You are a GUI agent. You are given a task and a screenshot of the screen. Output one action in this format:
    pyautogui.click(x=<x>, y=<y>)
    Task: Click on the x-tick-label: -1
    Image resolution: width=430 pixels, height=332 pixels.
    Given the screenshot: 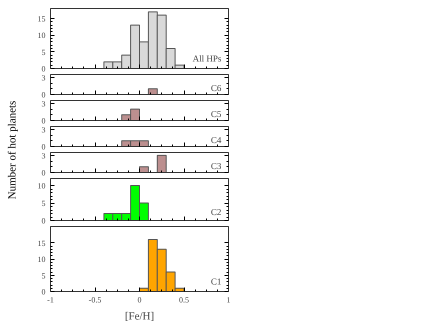 What is the action you would take?
    pyautogui.click(x=50, y=300)
    